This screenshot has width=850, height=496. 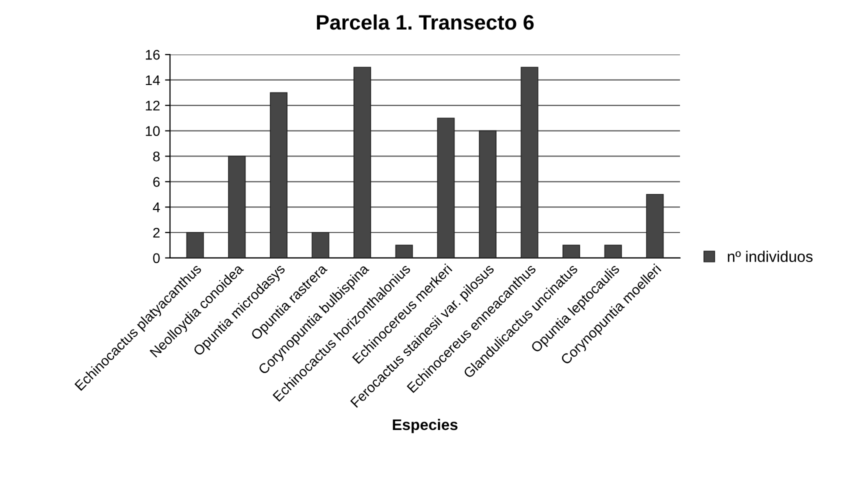 What do you see at coordinates (156, 233) in the screenshot?
I see `y-tick-label: 2` at bounding box center [156, 233].